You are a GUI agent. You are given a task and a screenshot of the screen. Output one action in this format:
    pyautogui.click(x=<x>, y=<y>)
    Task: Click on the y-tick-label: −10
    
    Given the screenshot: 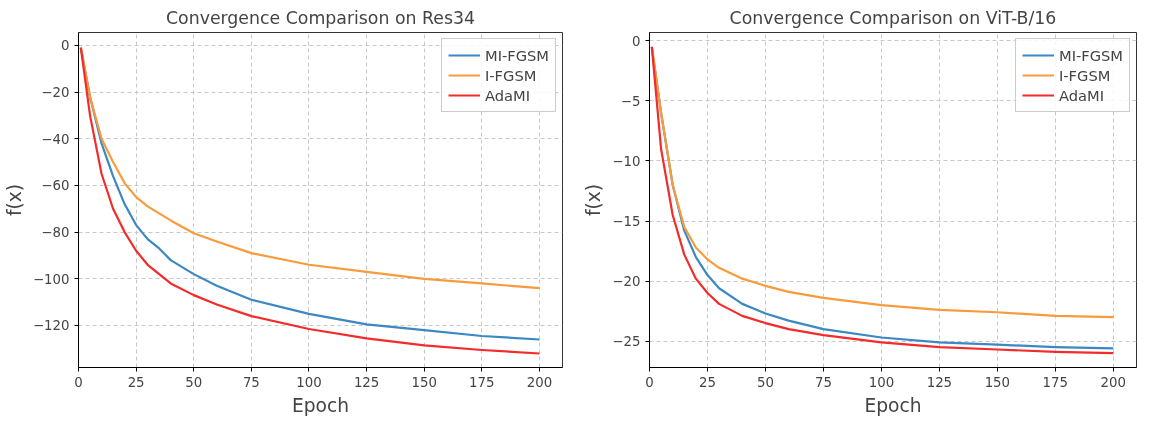 What is the action you would take?
    pyautogui.click(x=626, y=161)
    